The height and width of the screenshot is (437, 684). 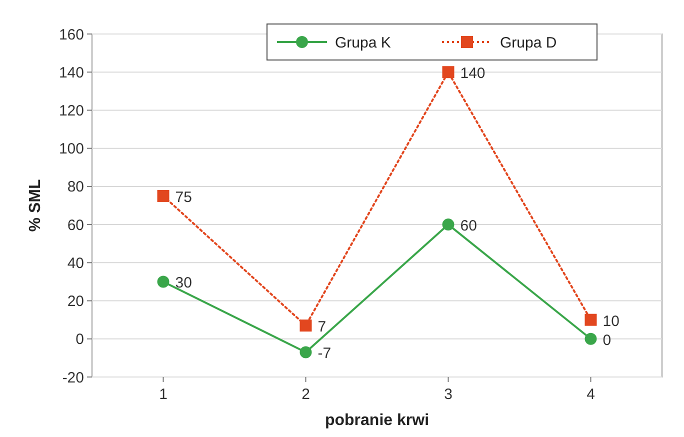 I want to click on y-tick-label: 120, so click(x=71, y=111).